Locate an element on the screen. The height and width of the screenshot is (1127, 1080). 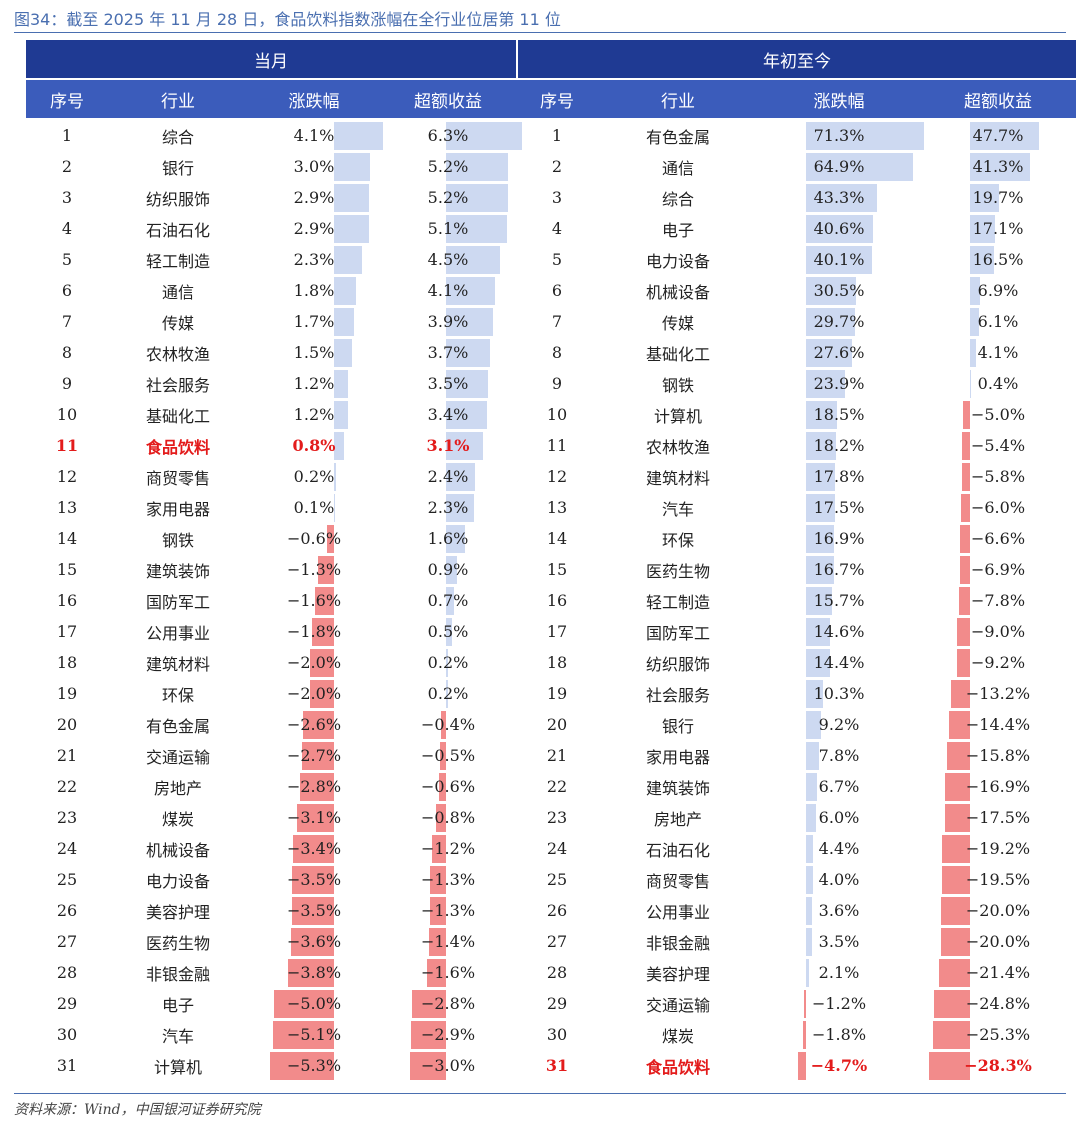
monthly-industry-cell: 通信 is located at coordinates (177, 292).